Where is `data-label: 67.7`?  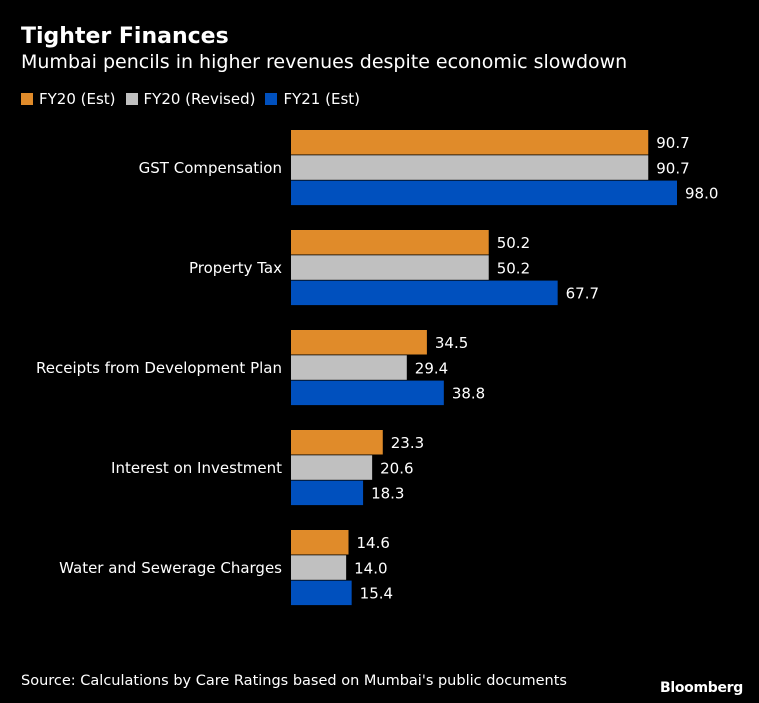
data-label: 67.7 is located at coordinates (582, 294).